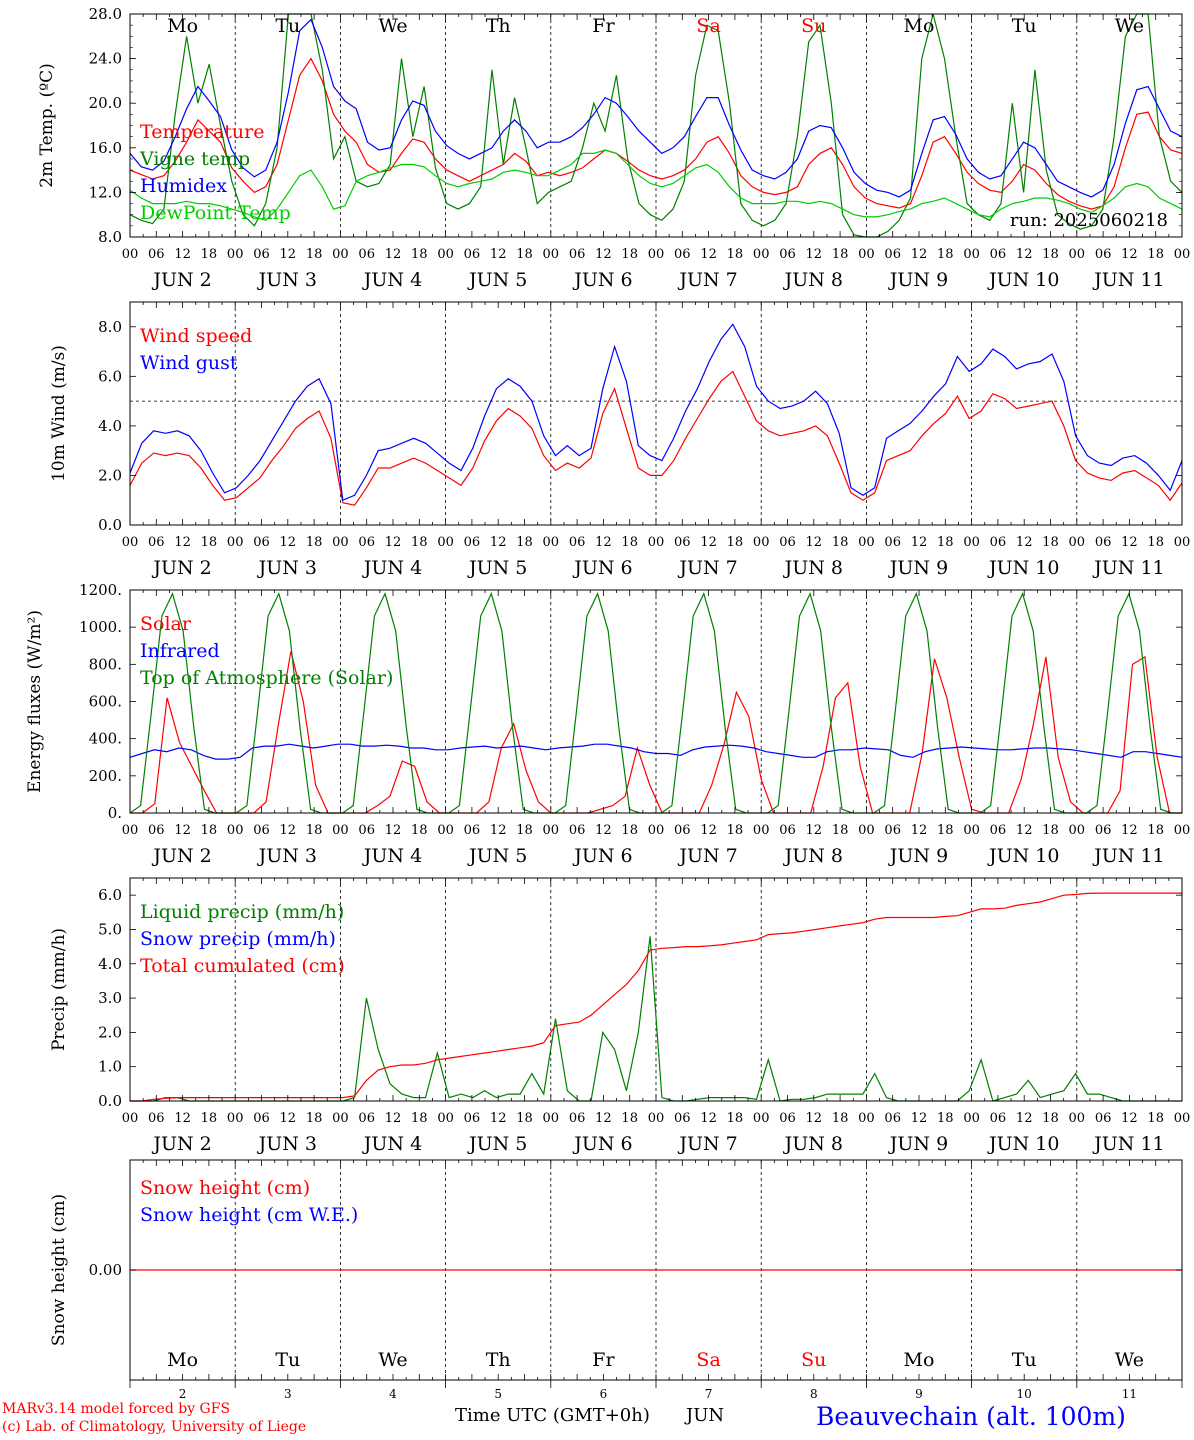 The height and width of the screenshot is (1440, 1194). What do you see at coordinates (59, 413) in the screenshot?
I see `y-axis-label: 10m Wind (m/s)` at bounding box center [59, 413].